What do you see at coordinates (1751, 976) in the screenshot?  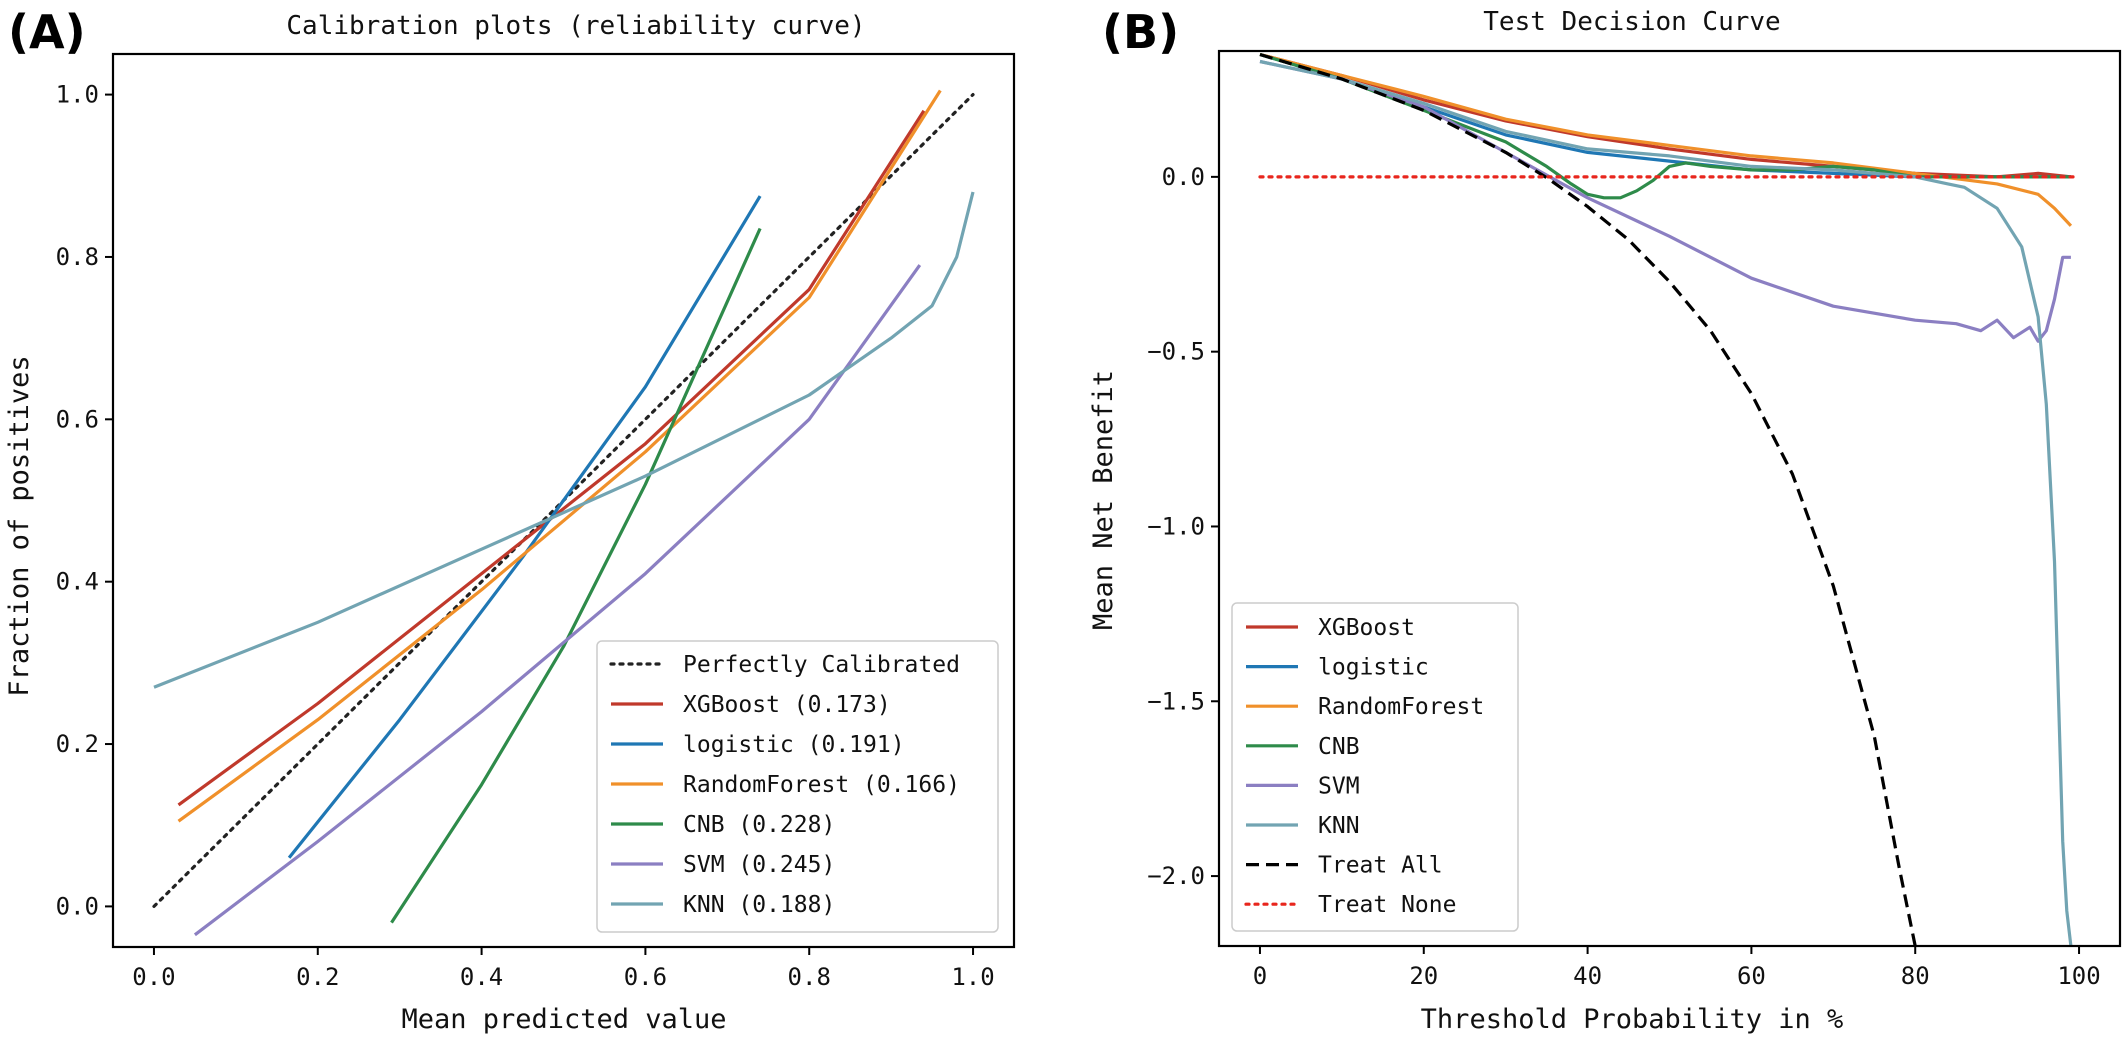 I see `decision-curve-x-tick-label: 60` at bounding box center [1751, 976].